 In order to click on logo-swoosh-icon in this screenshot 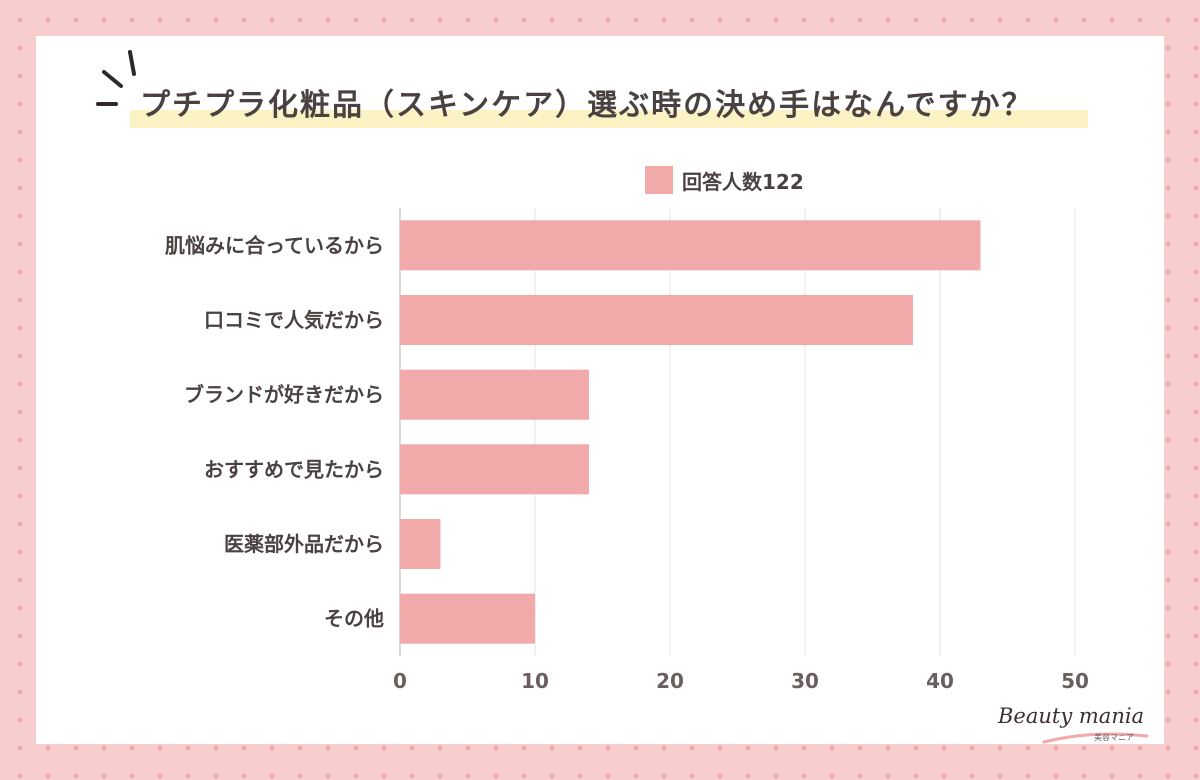, I will do `click(1095, 738)`.